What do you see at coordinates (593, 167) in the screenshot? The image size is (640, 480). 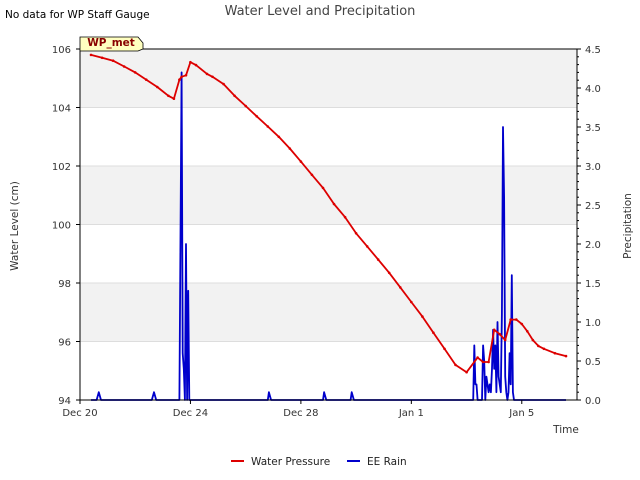 I see `right-tick-label: 3.0` at bounding box center [593, 167].